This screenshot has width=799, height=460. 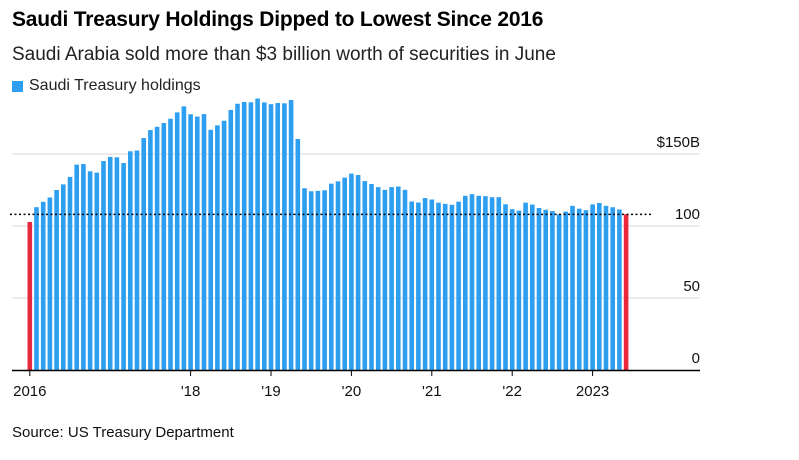 I want to click on x-tick-label: 2023, so click(x=592, y=391).